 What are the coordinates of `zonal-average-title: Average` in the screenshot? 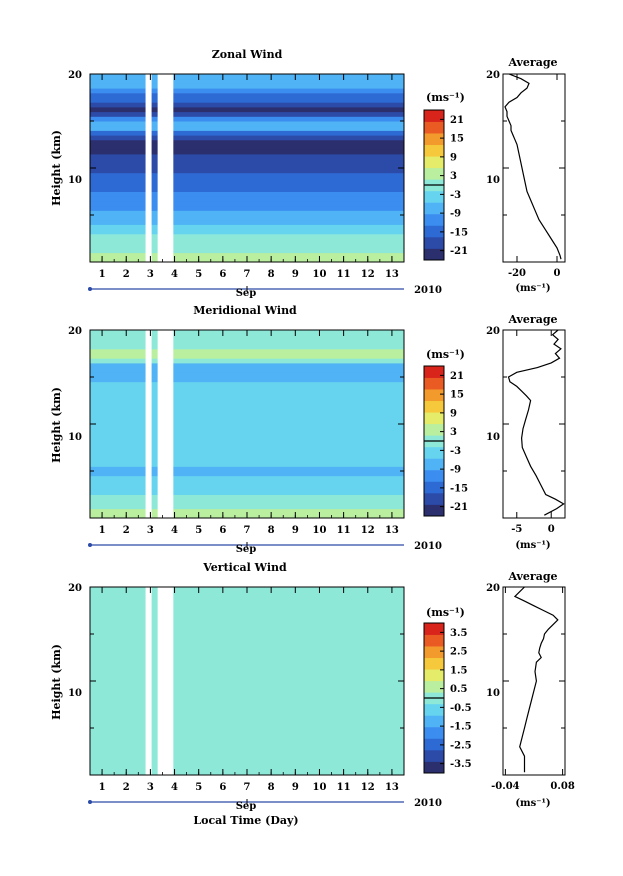 It's located at (532, 62).